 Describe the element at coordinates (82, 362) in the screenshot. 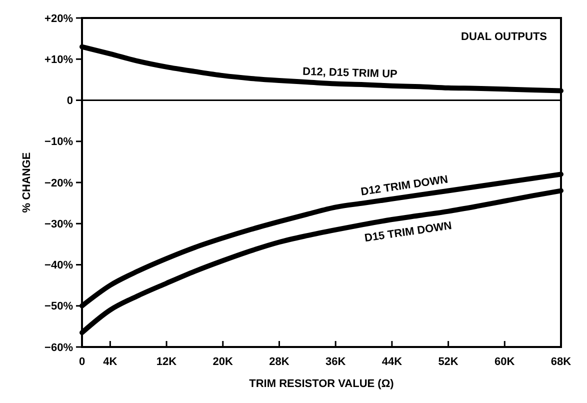

I see `x-tick-label: 0` at that location.